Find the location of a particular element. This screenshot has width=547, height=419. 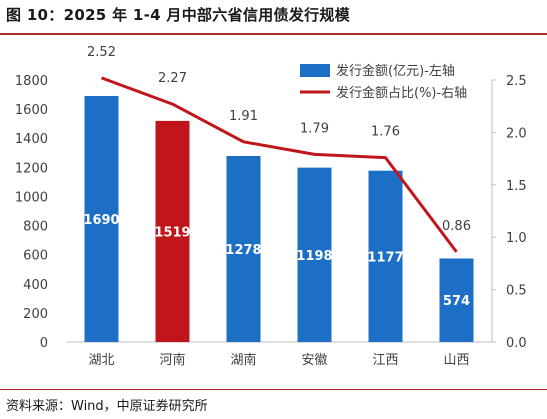

line-value-label: 1.76 is located at coordinates (385, 132).